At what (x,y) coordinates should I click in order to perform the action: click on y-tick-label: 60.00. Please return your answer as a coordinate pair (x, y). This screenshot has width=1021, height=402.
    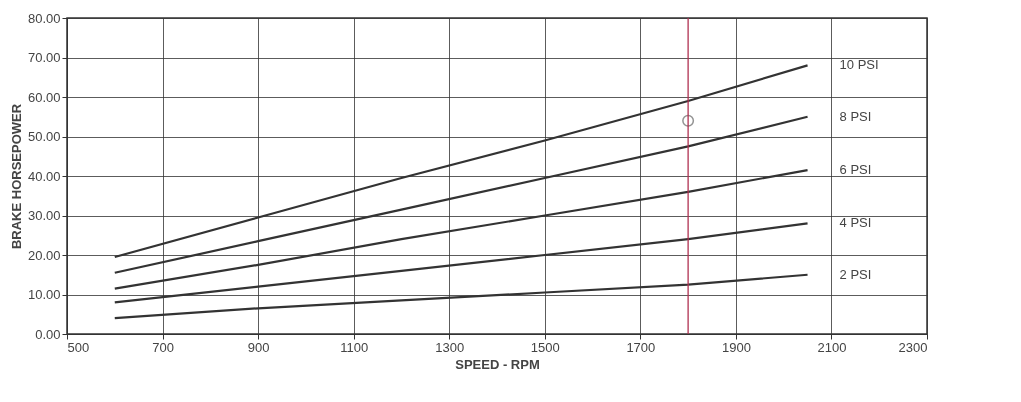
    Looking at the image, I should click on (44, 97).